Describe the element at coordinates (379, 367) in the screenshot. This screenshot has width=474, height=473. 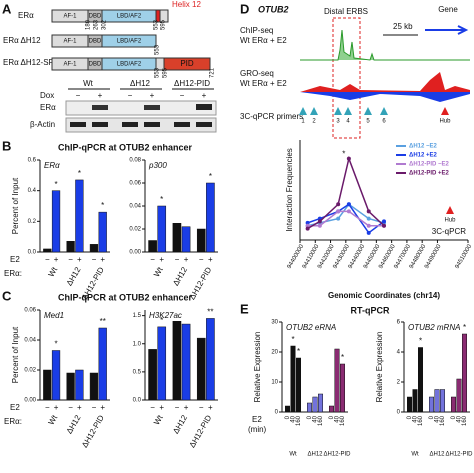
I see `y-axis-label: Relative Expression` at that location.